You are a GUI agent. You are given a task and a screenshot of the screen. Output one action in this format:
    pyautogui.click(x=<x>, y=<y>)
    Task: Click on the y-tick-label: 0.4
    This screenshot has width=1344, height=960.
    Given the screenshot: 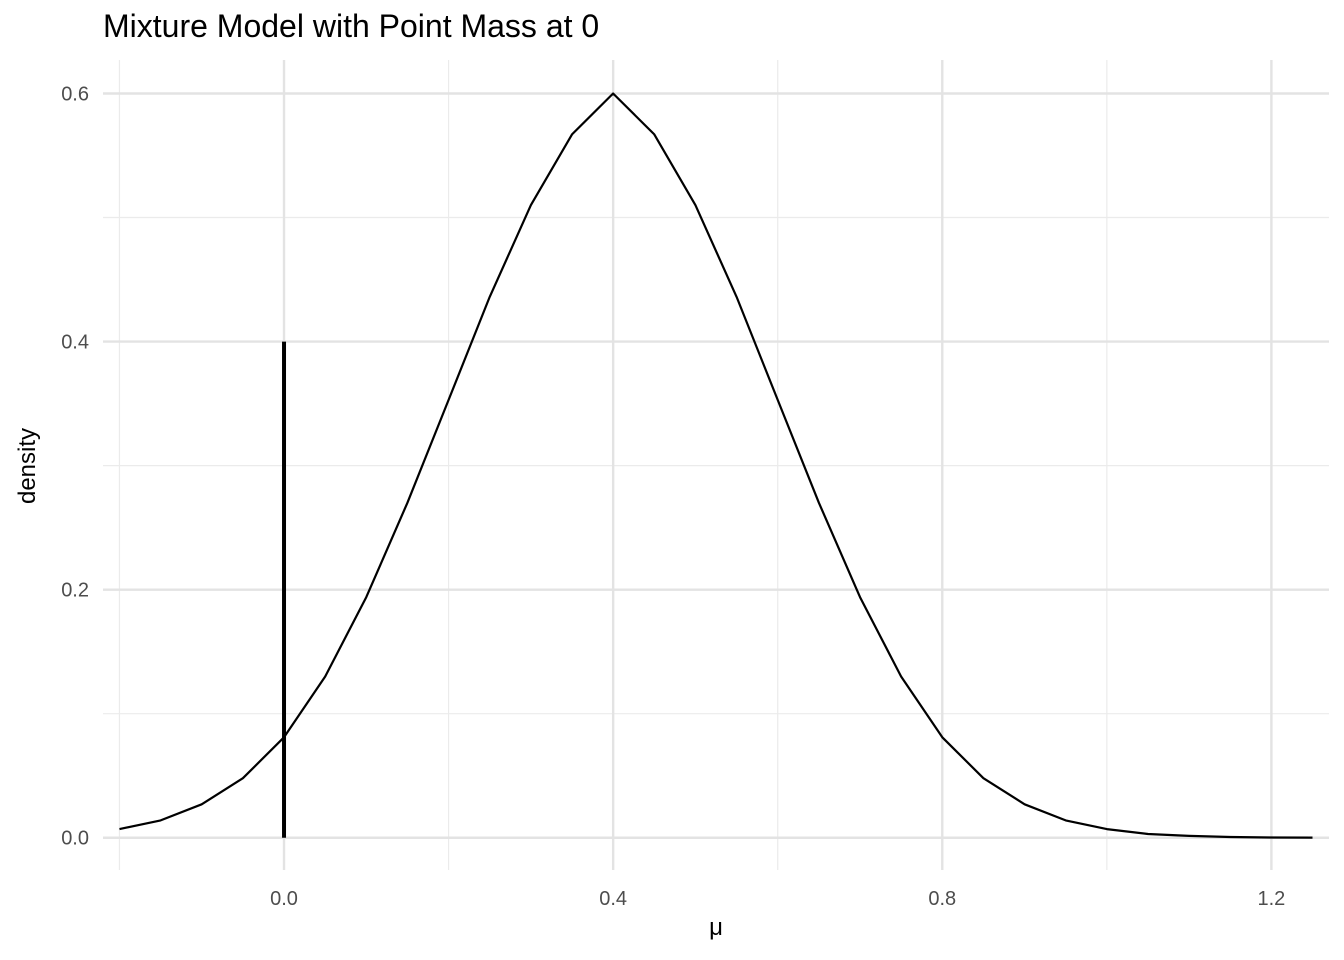 What is the action you would take?
    pyautogui.click(x=75, y=343)
    